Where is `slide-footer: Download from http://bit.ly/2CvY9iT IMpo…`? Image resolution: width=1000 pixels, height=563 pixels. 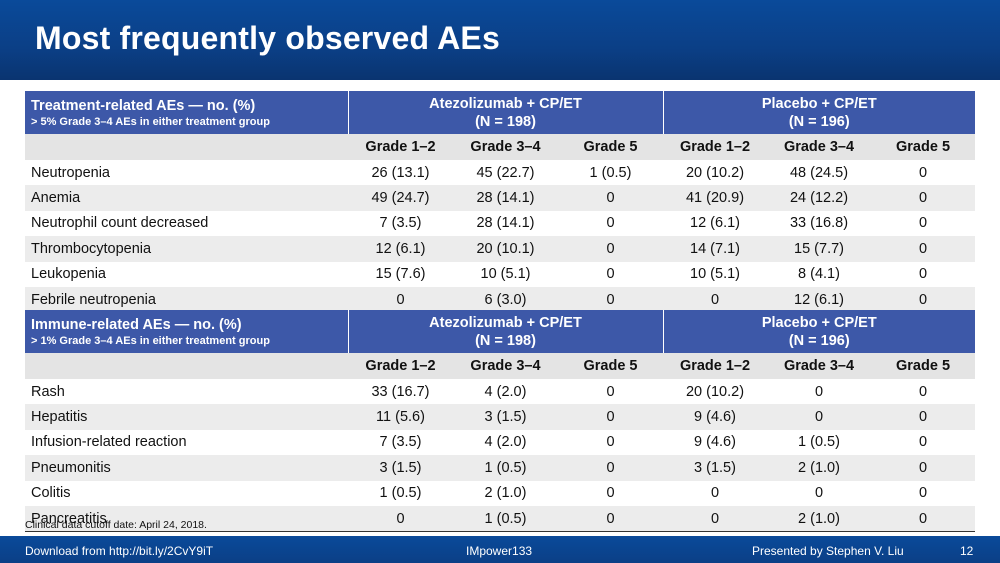
slide-footer: Download from http://bit.ly/2CvY9iT IMpo… is located at coordinates (500, 549).